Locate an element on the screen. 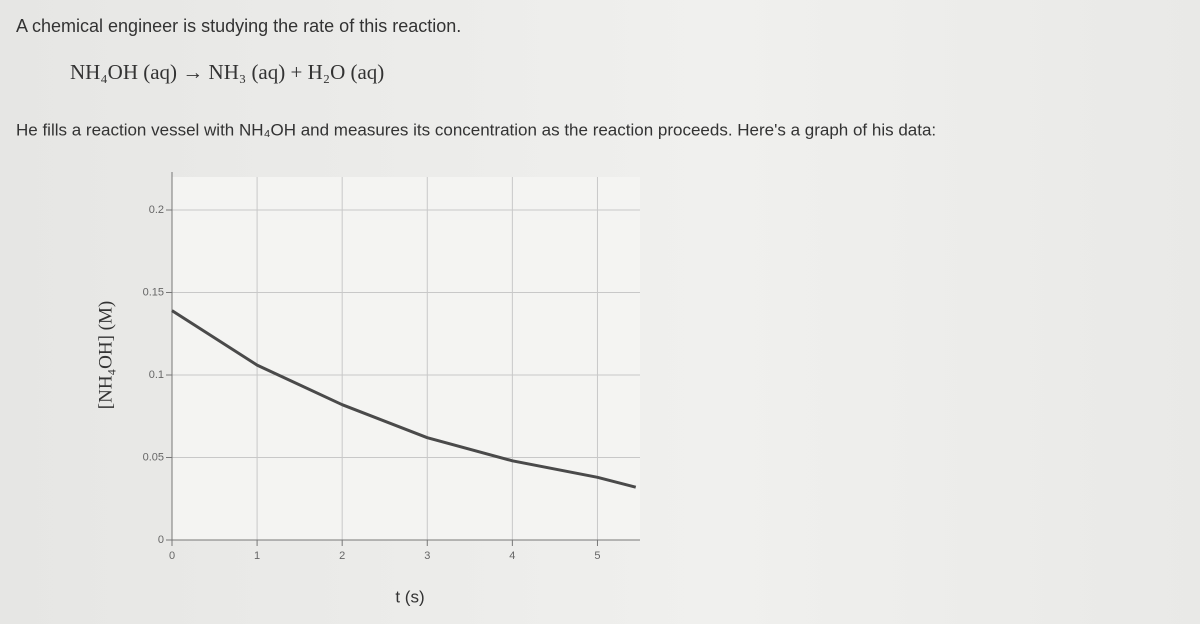  y-tick-label: 0.2 is located at coordinates (156, 210).